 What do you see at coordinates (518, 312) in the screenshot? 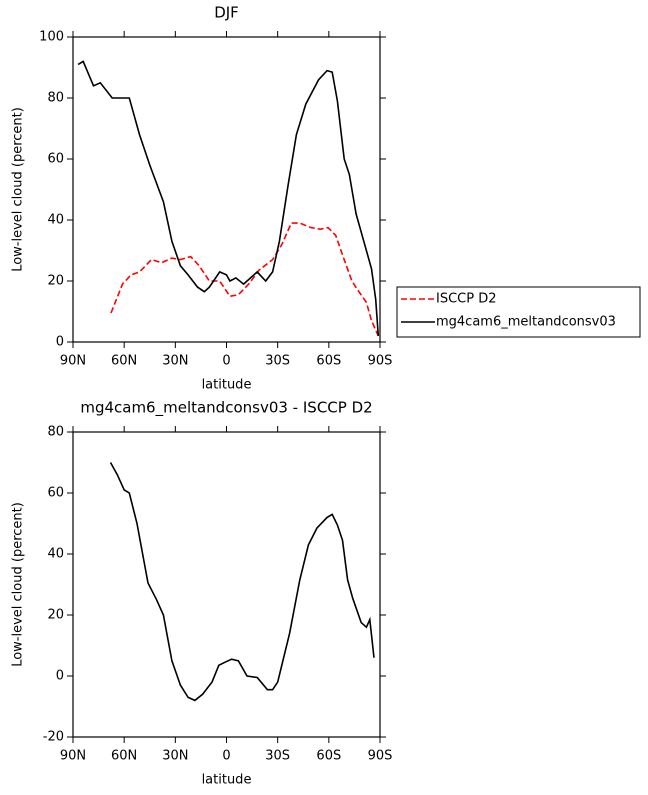
I see `legend-box` at bounding box center [518, 312].